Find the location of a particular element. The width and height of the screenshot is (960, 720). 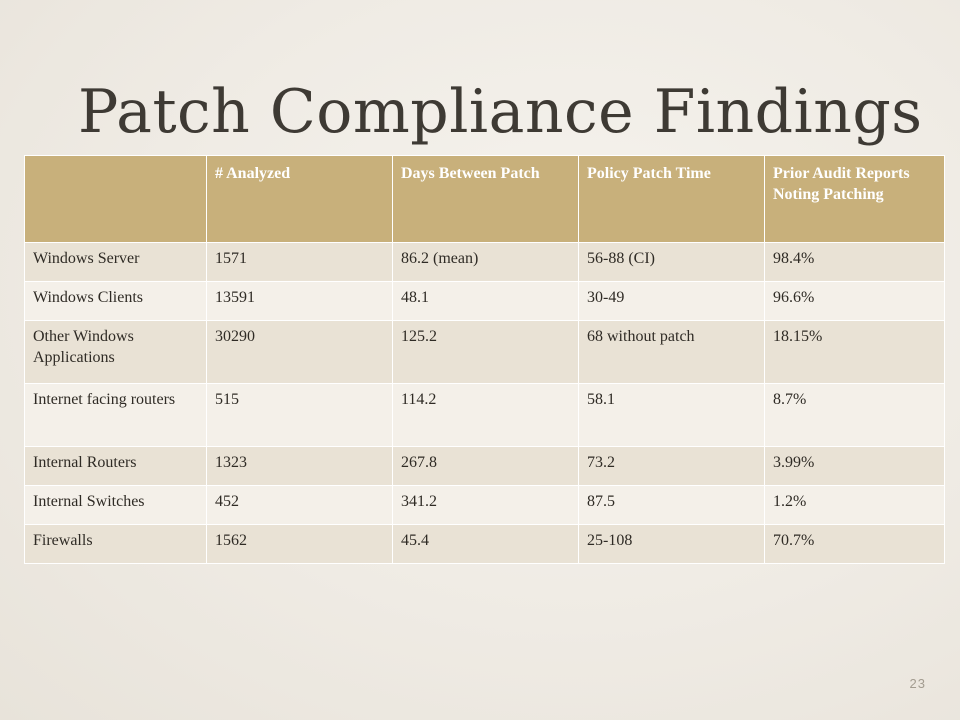

cell-prior-audit: 70.7% is located at coordinates (854, 544).